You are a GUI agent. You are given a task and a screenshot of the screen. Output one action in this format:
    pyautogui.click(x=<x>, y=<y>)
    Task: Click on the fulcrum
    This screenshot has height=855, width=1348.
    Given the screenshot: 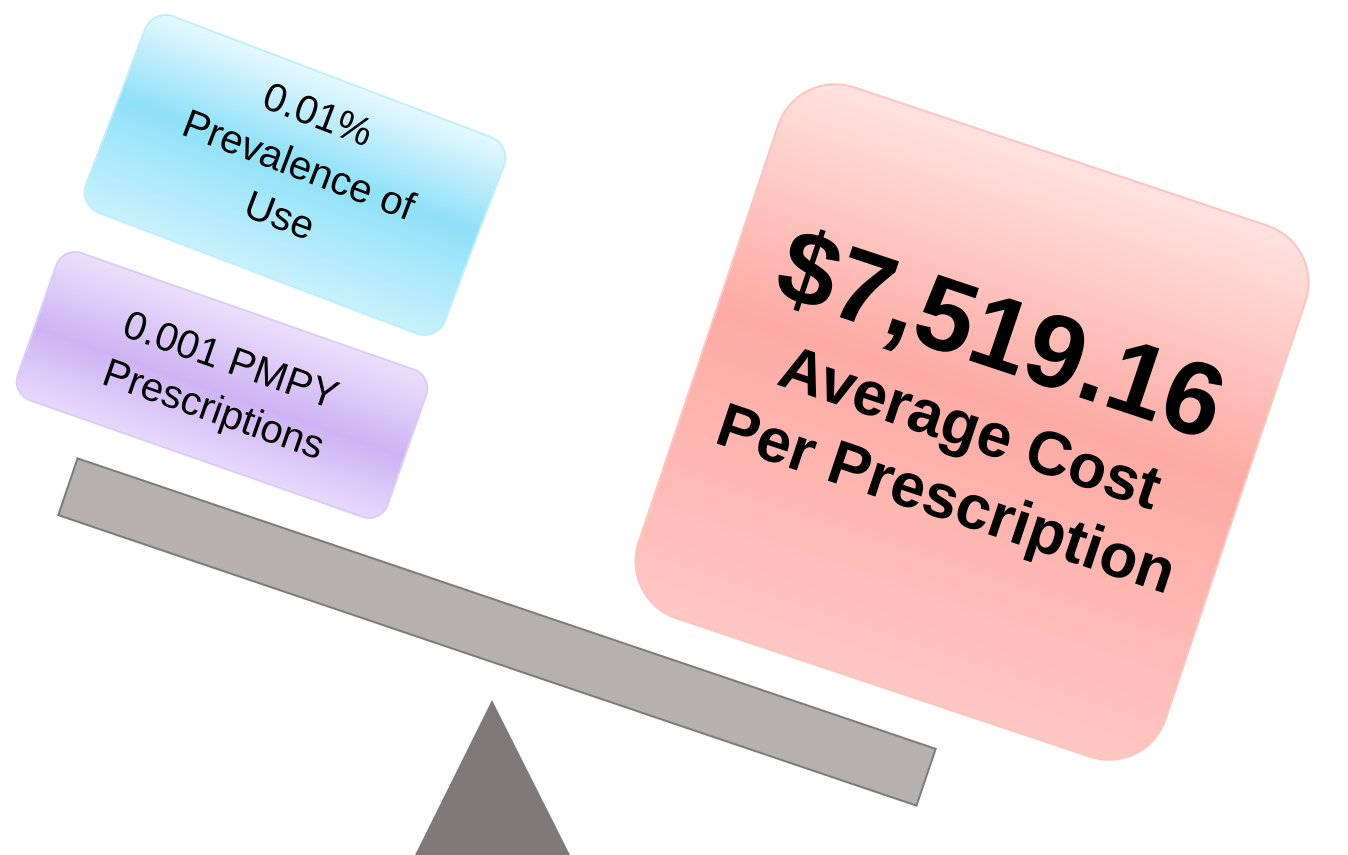 What is the action you would take?
    pyautogui.click(x=492, y=777)
    